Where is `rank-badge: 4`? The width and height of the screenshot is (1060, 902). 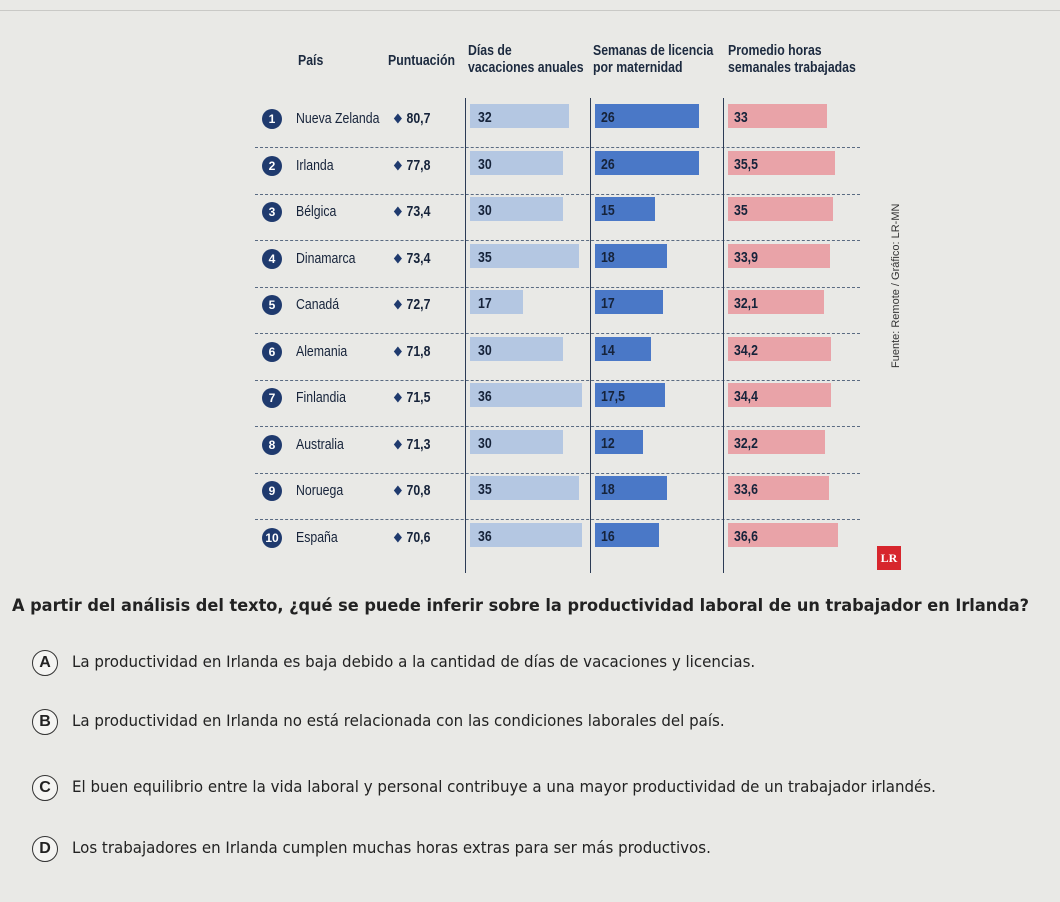
rank-badge: 4 is located at coordinates (272, 258).